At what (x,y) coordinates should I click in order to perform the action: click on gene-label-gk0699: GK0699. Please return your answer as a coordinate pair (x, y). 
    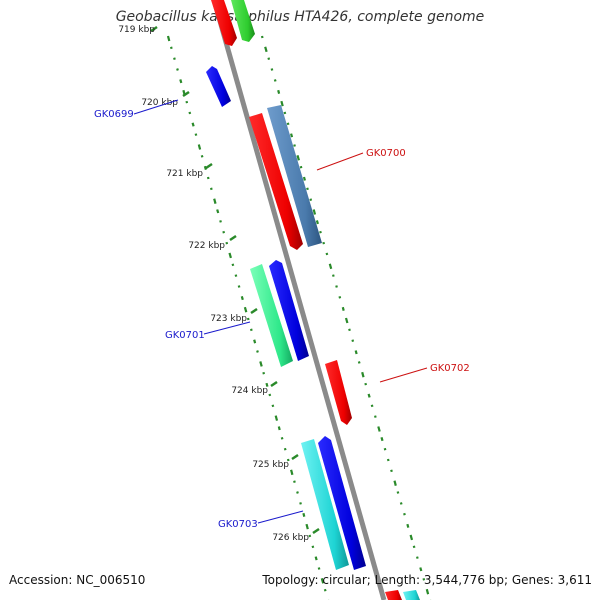
    Looking at the image, I should click on (114, 114).